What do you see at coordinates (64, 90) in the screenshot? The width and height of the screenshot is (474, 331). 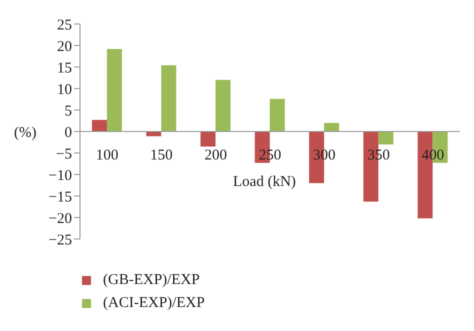 I see `y-tick-label: 10` at bounding box center [64, 90].